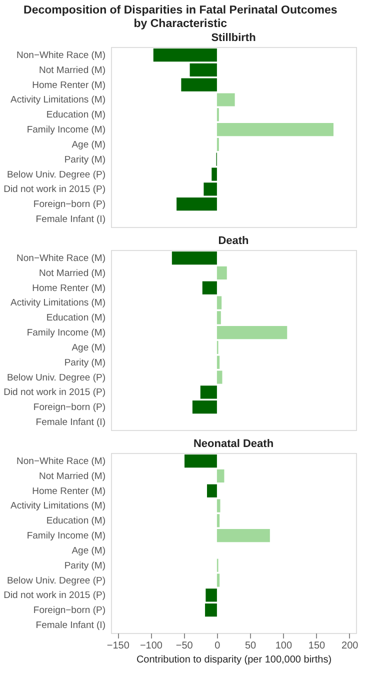 The height and width of the screenshot is (696, 369). I want to click on x-tick-label: −50, so click(185, 646).